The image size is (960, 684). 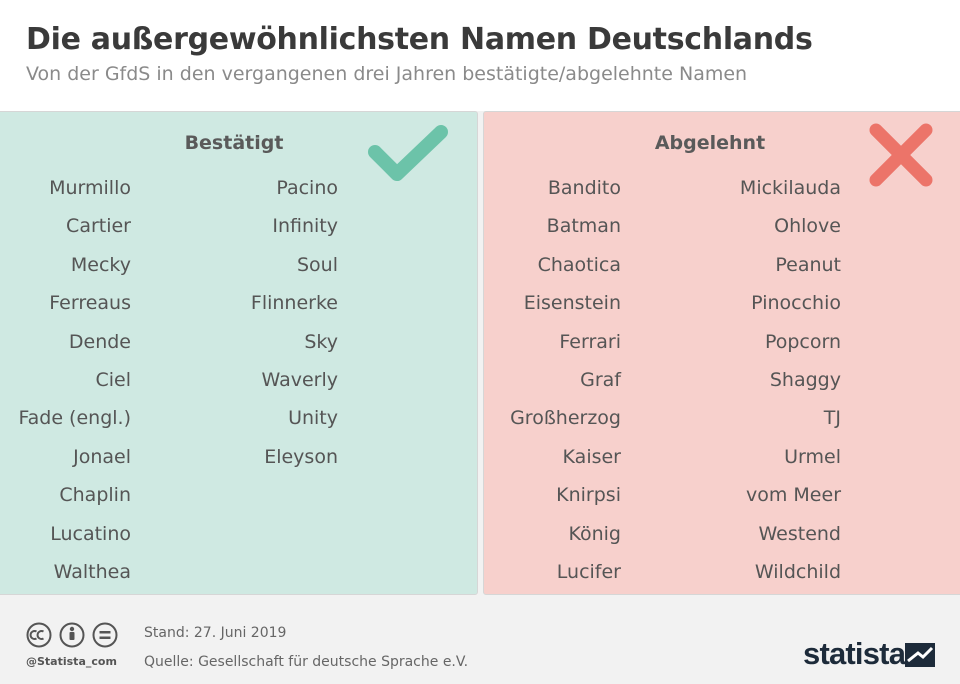 I want to click on creative-commons-icons, so click(x=72, y=635).